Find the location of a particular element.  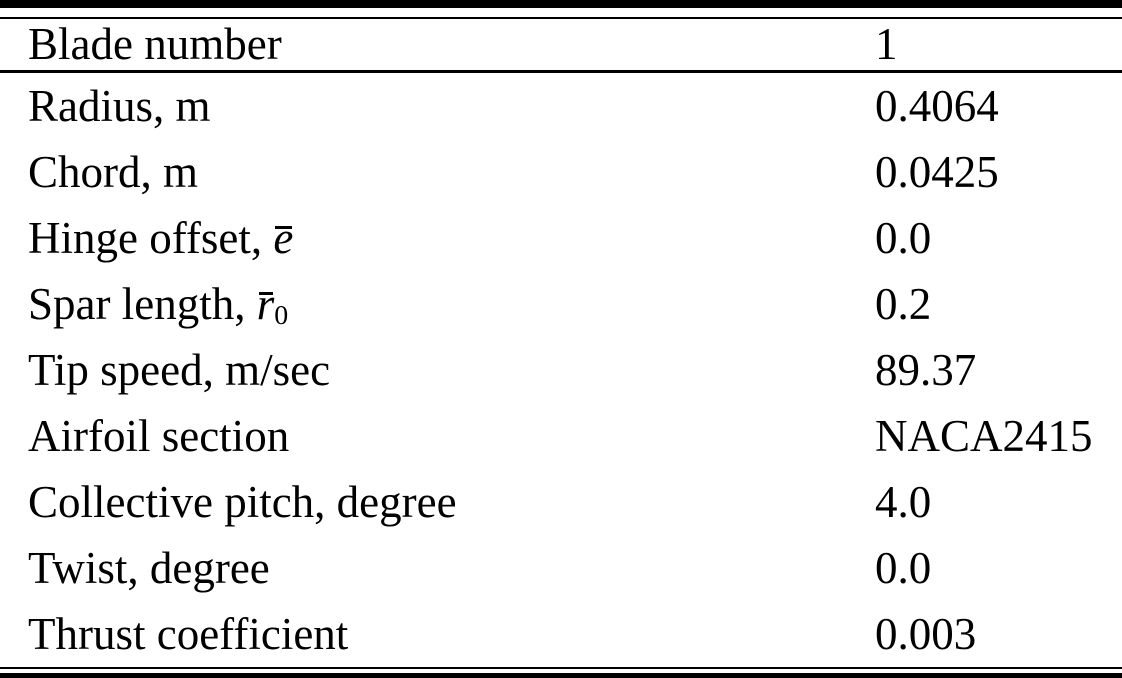

row-value: 0.003 is located at coordinates (926, 633).